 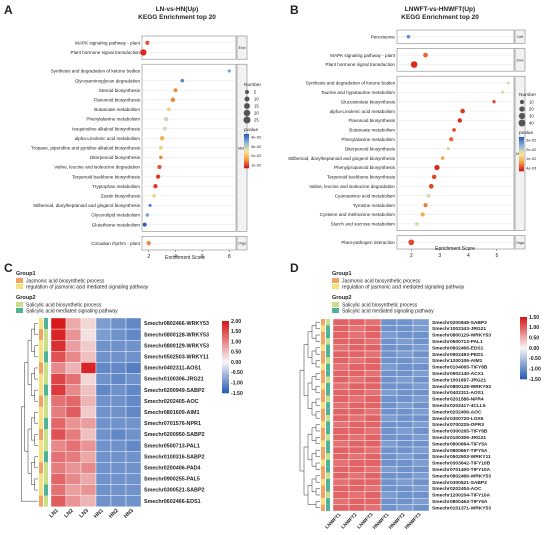 What do you see at coordinates (531, 158) in the screenshot?
I see `b-legend-pvalue-label: 1e-02` at bounding box center [531, 158].